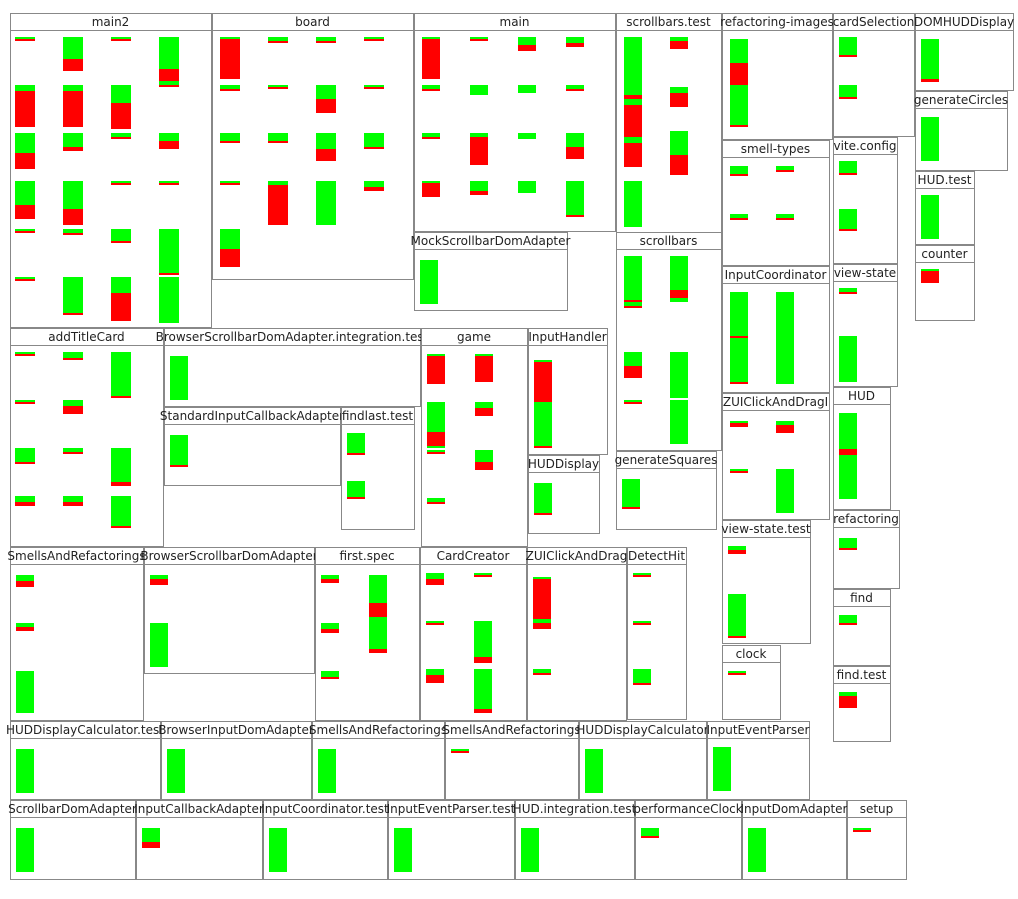 This screenshot has height=899, width=1018. I want to click on file-label: InputHandler, so click(567, 337).